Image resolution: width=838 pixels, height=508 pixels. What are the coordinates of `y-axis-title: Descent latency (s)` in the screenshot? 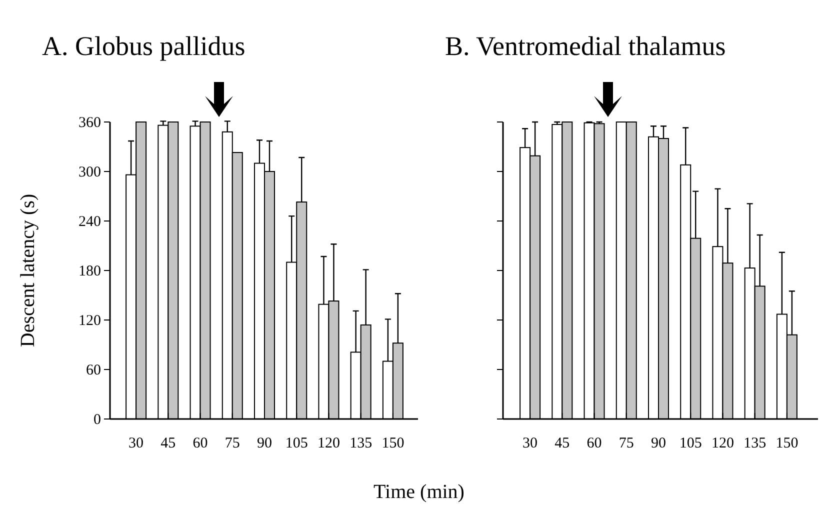 It's located at (28, 271).